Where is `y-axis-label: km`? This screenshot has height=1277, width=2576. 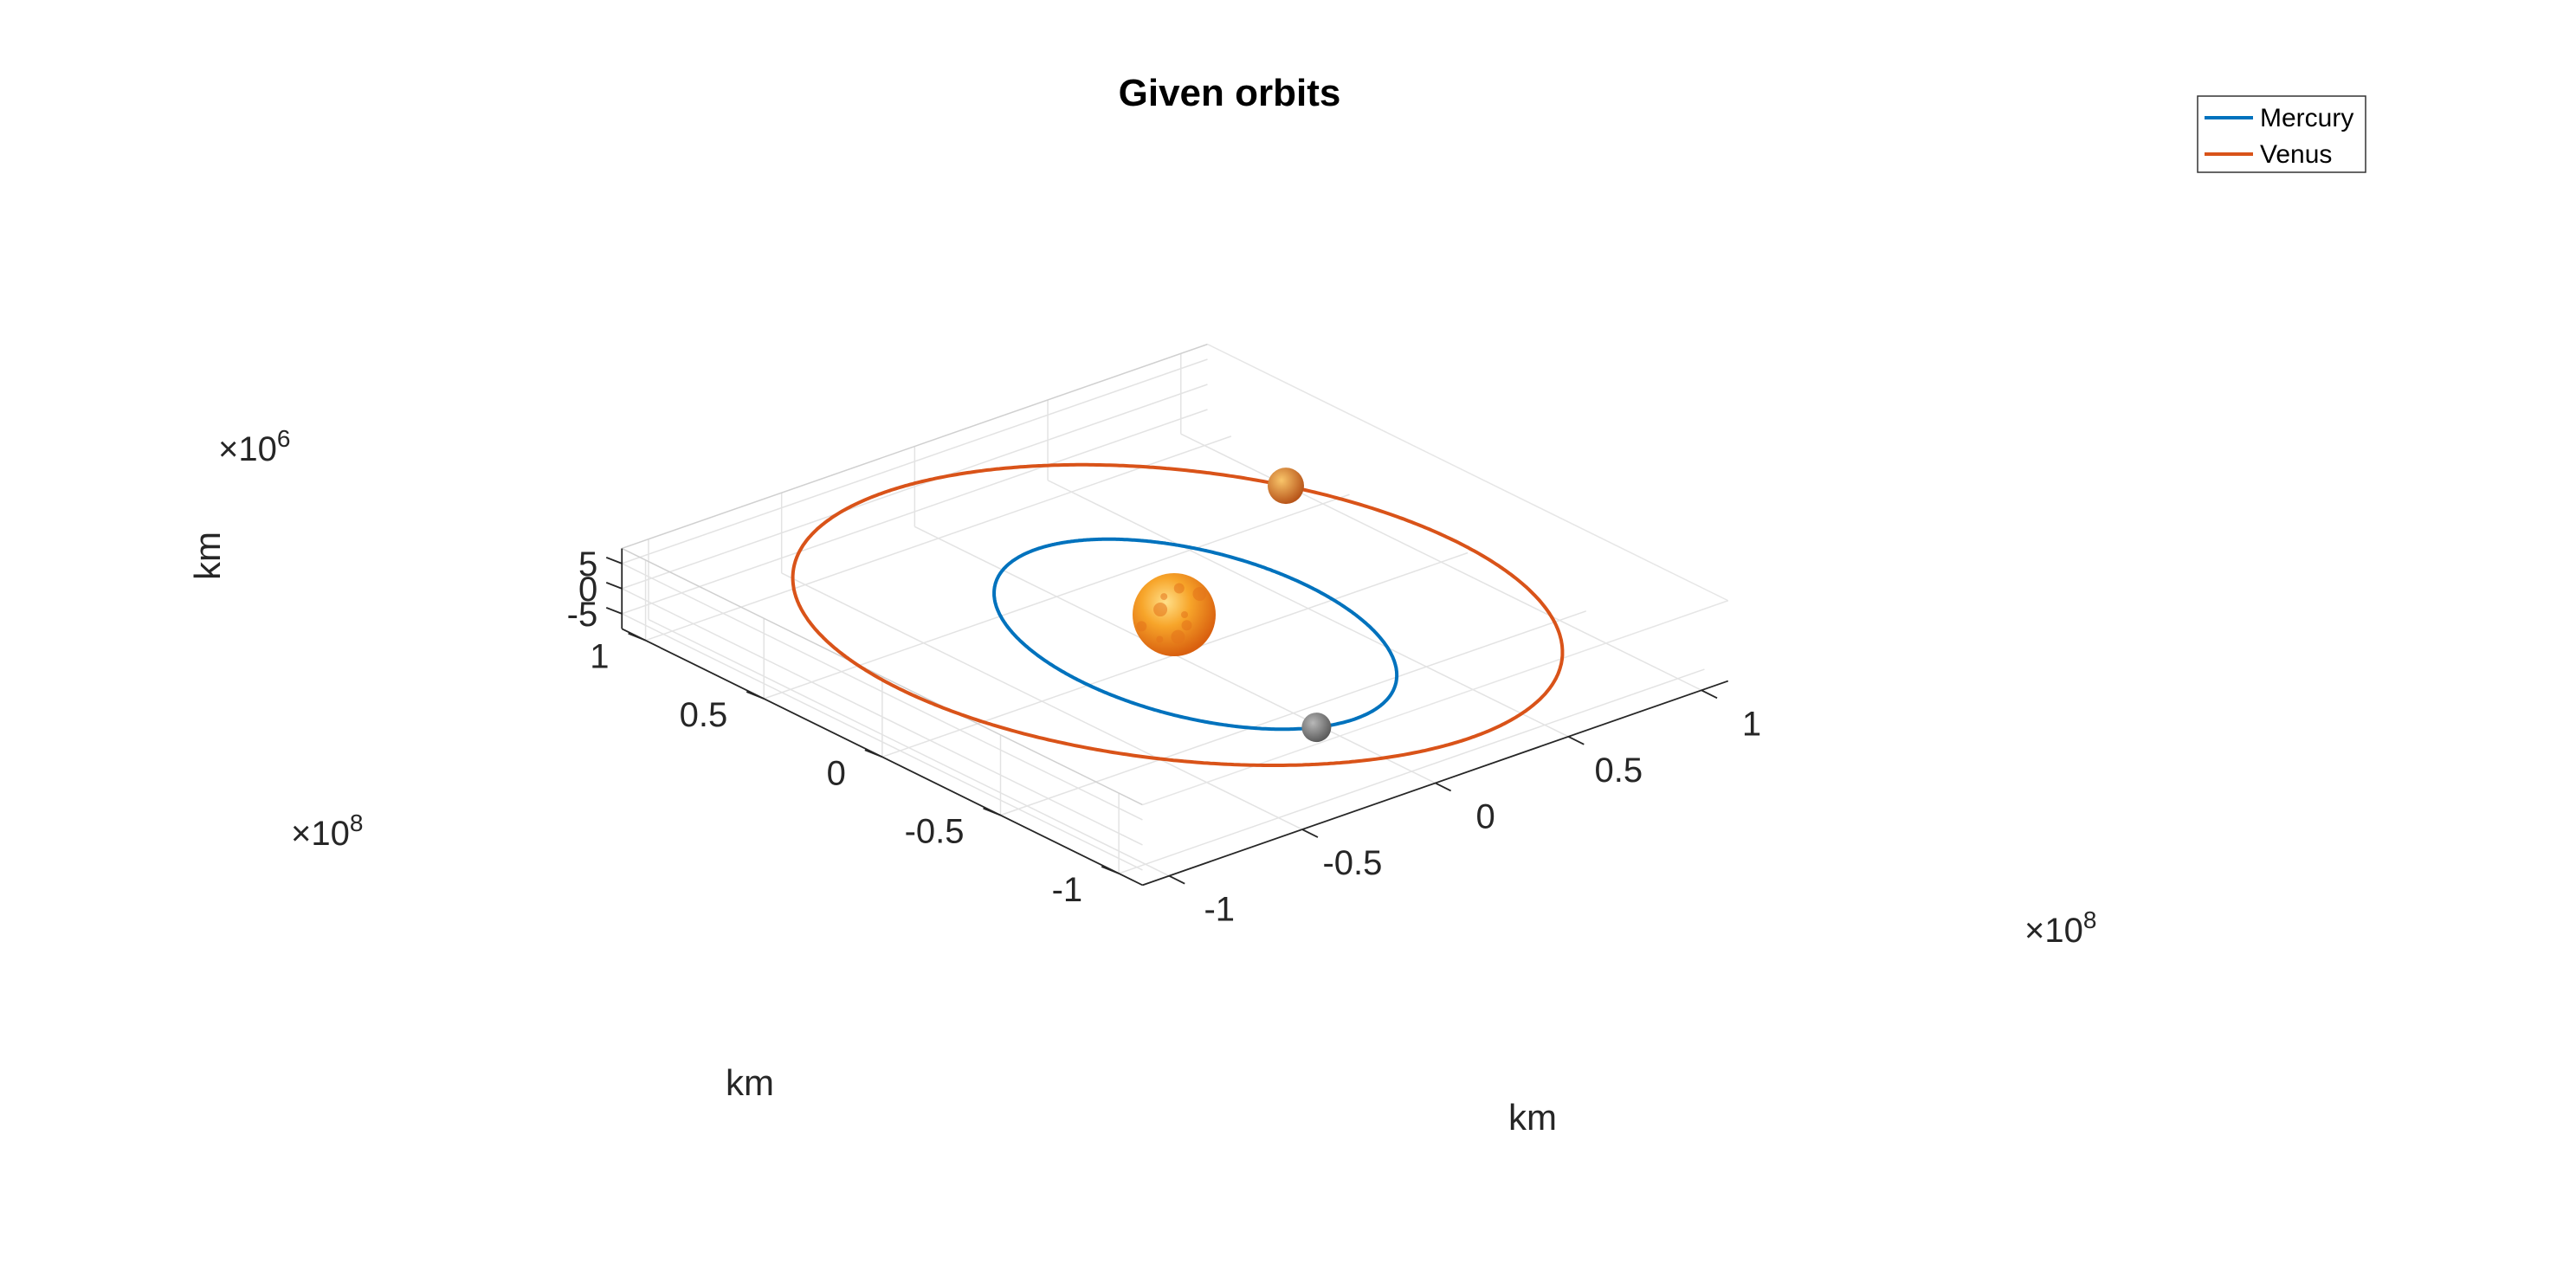 y-axis-label: km is located at coordinates (750, 1082).